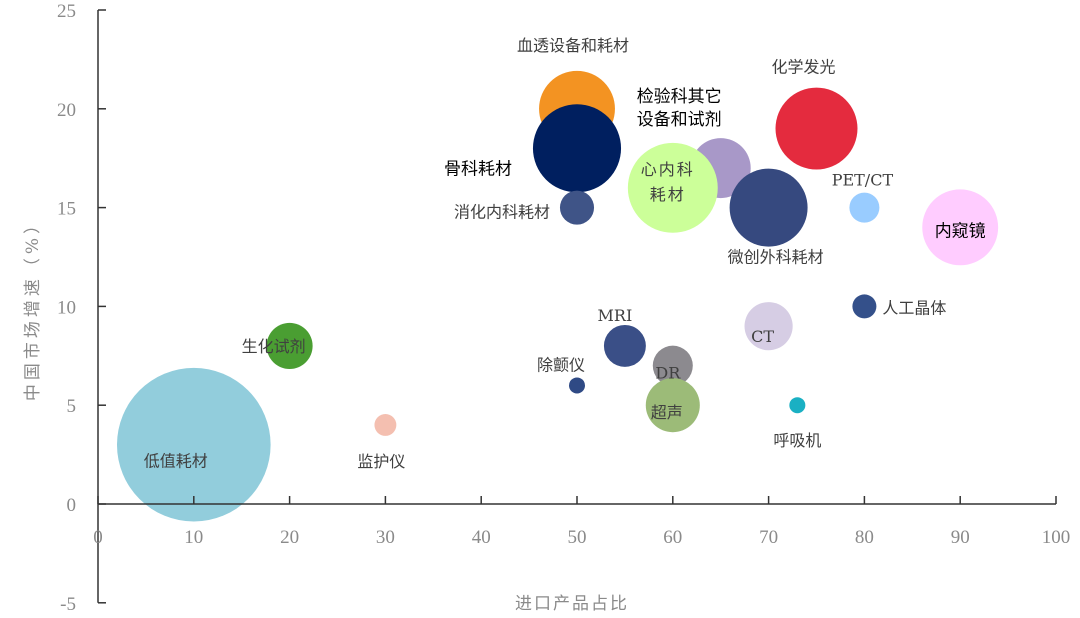  I want to click on y-tick-label: 15, so click(66, 209).